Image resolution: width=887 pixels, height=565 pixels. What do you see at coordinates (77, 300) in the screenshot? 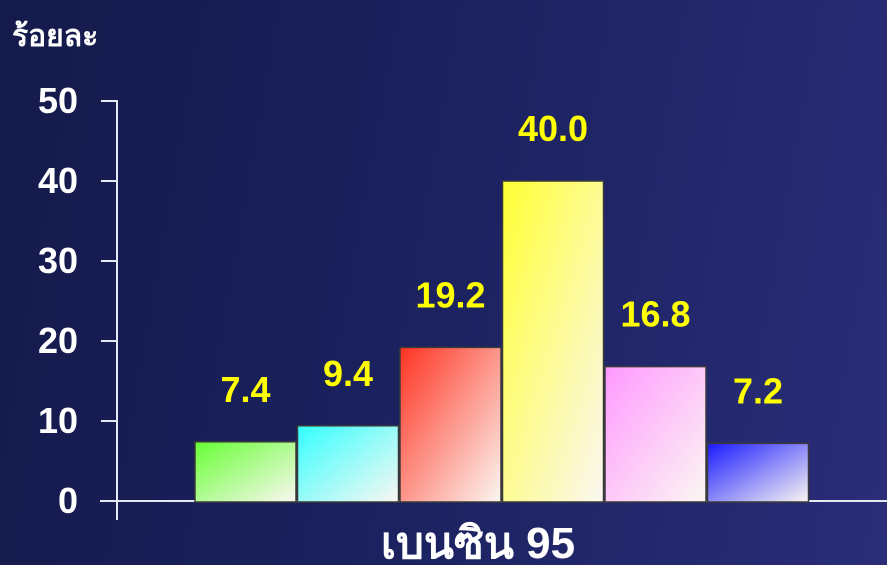
I see `y-ticks: 0 10 20 30 40 50` at bounding box center [77, 300].